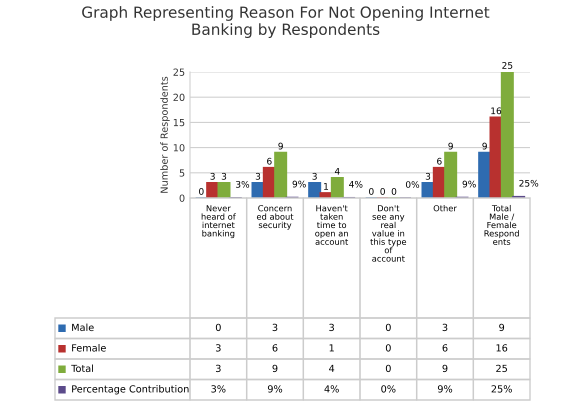  What do you see at coordinates (219, 221) in the screenshot?
I see `x-tick-label: Never heard of internet banking` at bounding box center [219, 221].